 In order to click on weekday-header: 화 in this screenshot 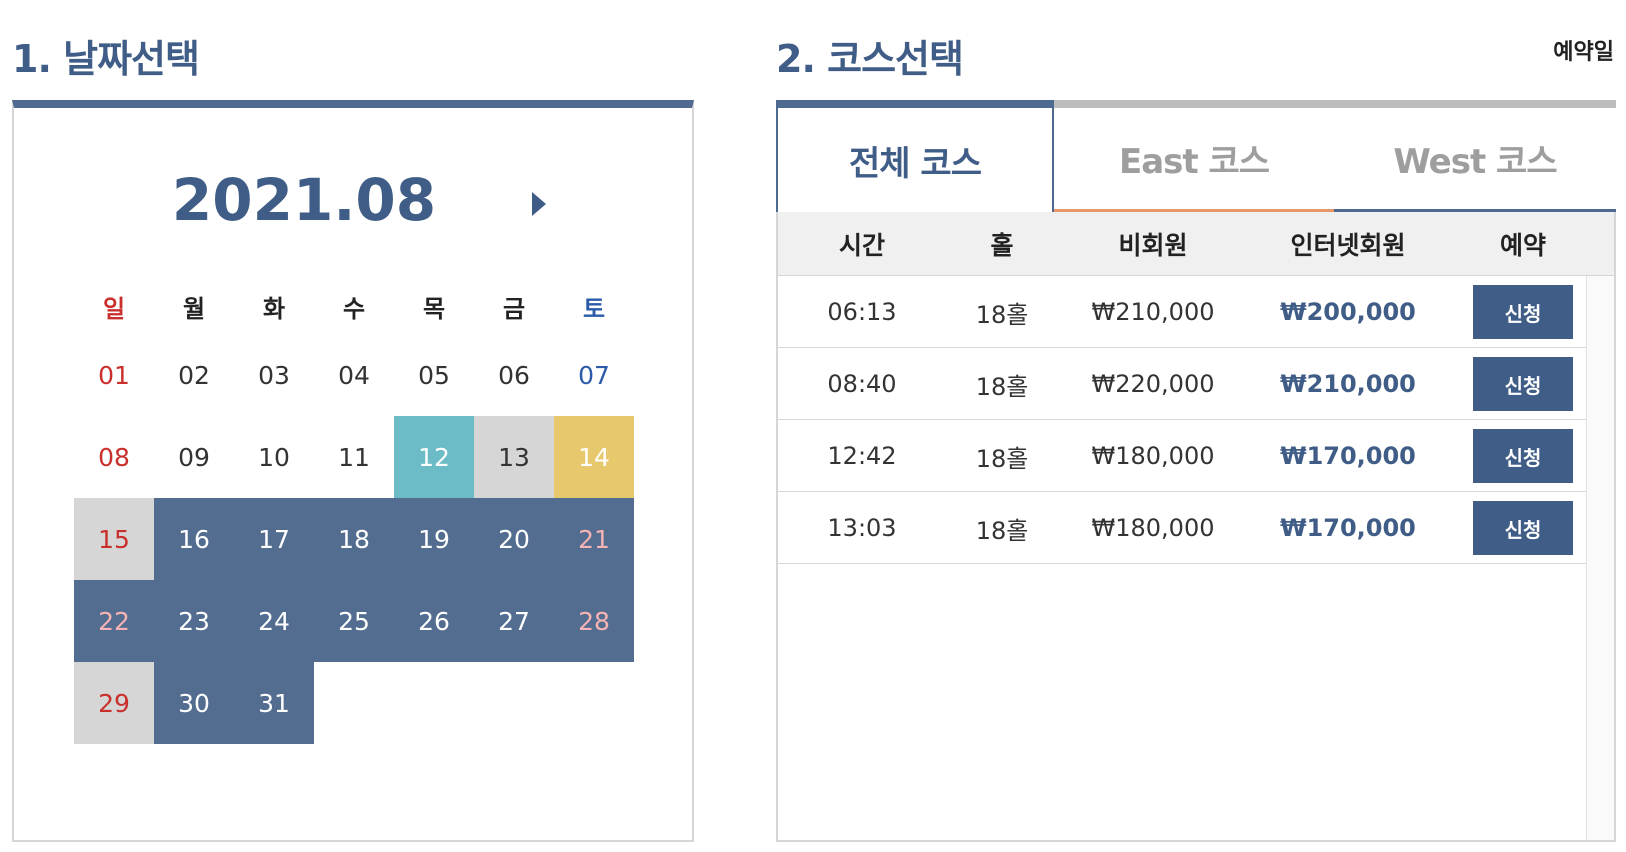, I will do `click(274, 308)`.